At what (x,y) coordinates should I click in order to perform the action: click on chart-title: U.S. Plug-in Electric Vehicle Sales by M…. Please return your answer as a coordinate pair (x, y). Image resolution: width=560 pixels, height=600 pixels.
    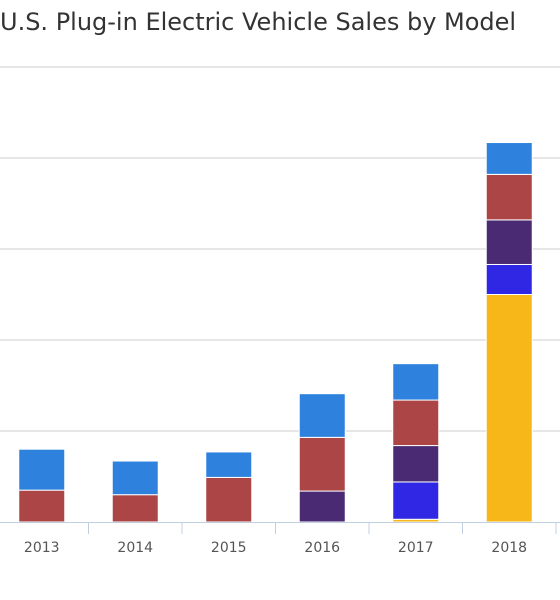
    Looking at the image, I should click on (258, 22).